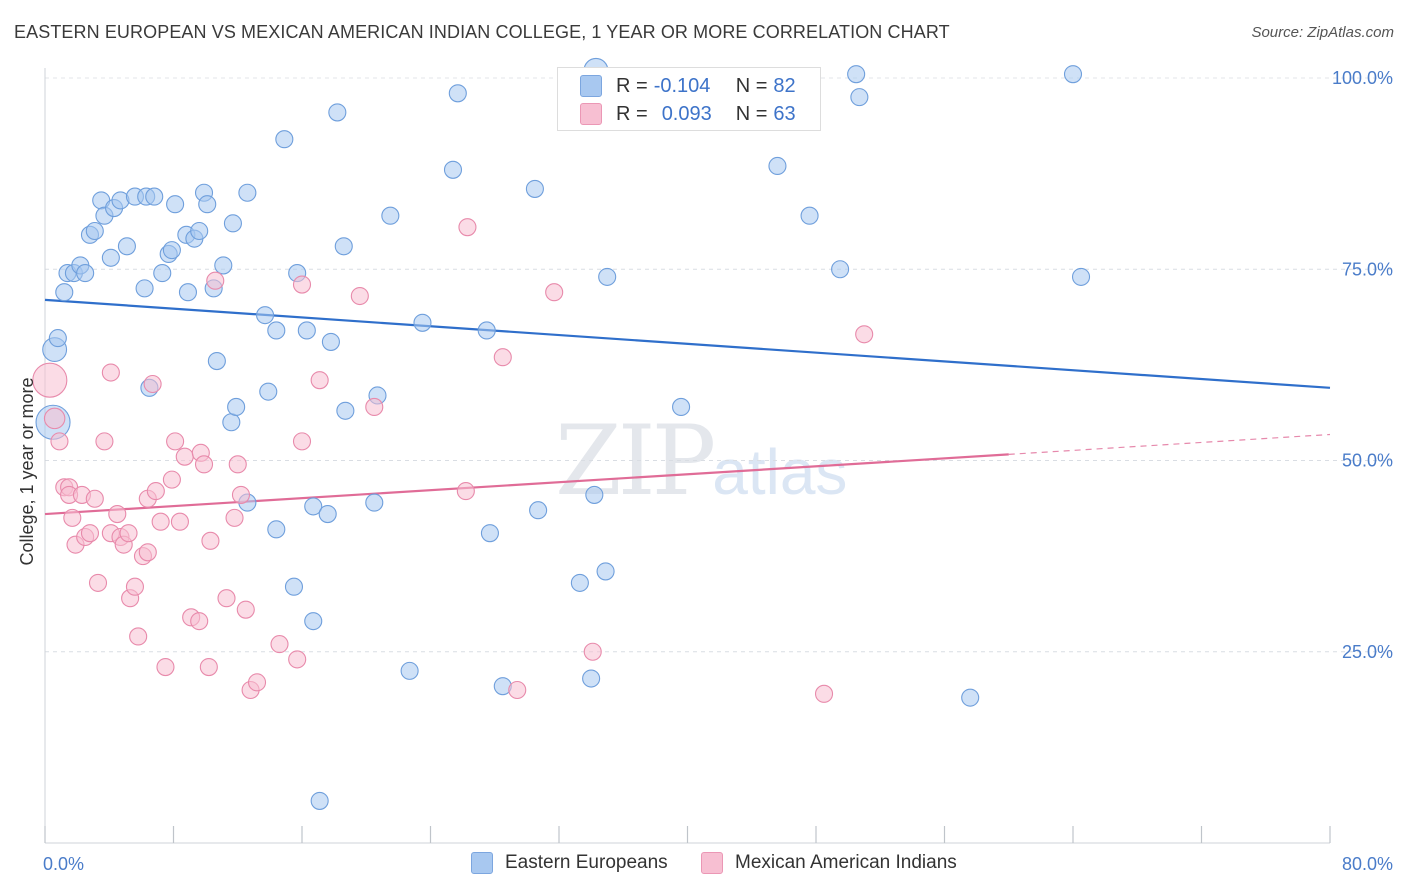 Image resolution: width=1406 pixels, height=892 pixels. I want to click on n-value: 82, so click(784, 85).